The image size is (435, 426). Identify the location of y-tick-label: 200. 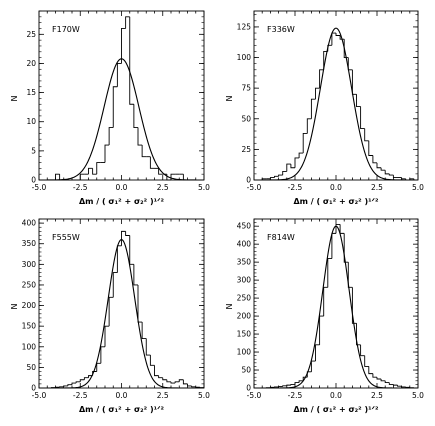
(244, 316).